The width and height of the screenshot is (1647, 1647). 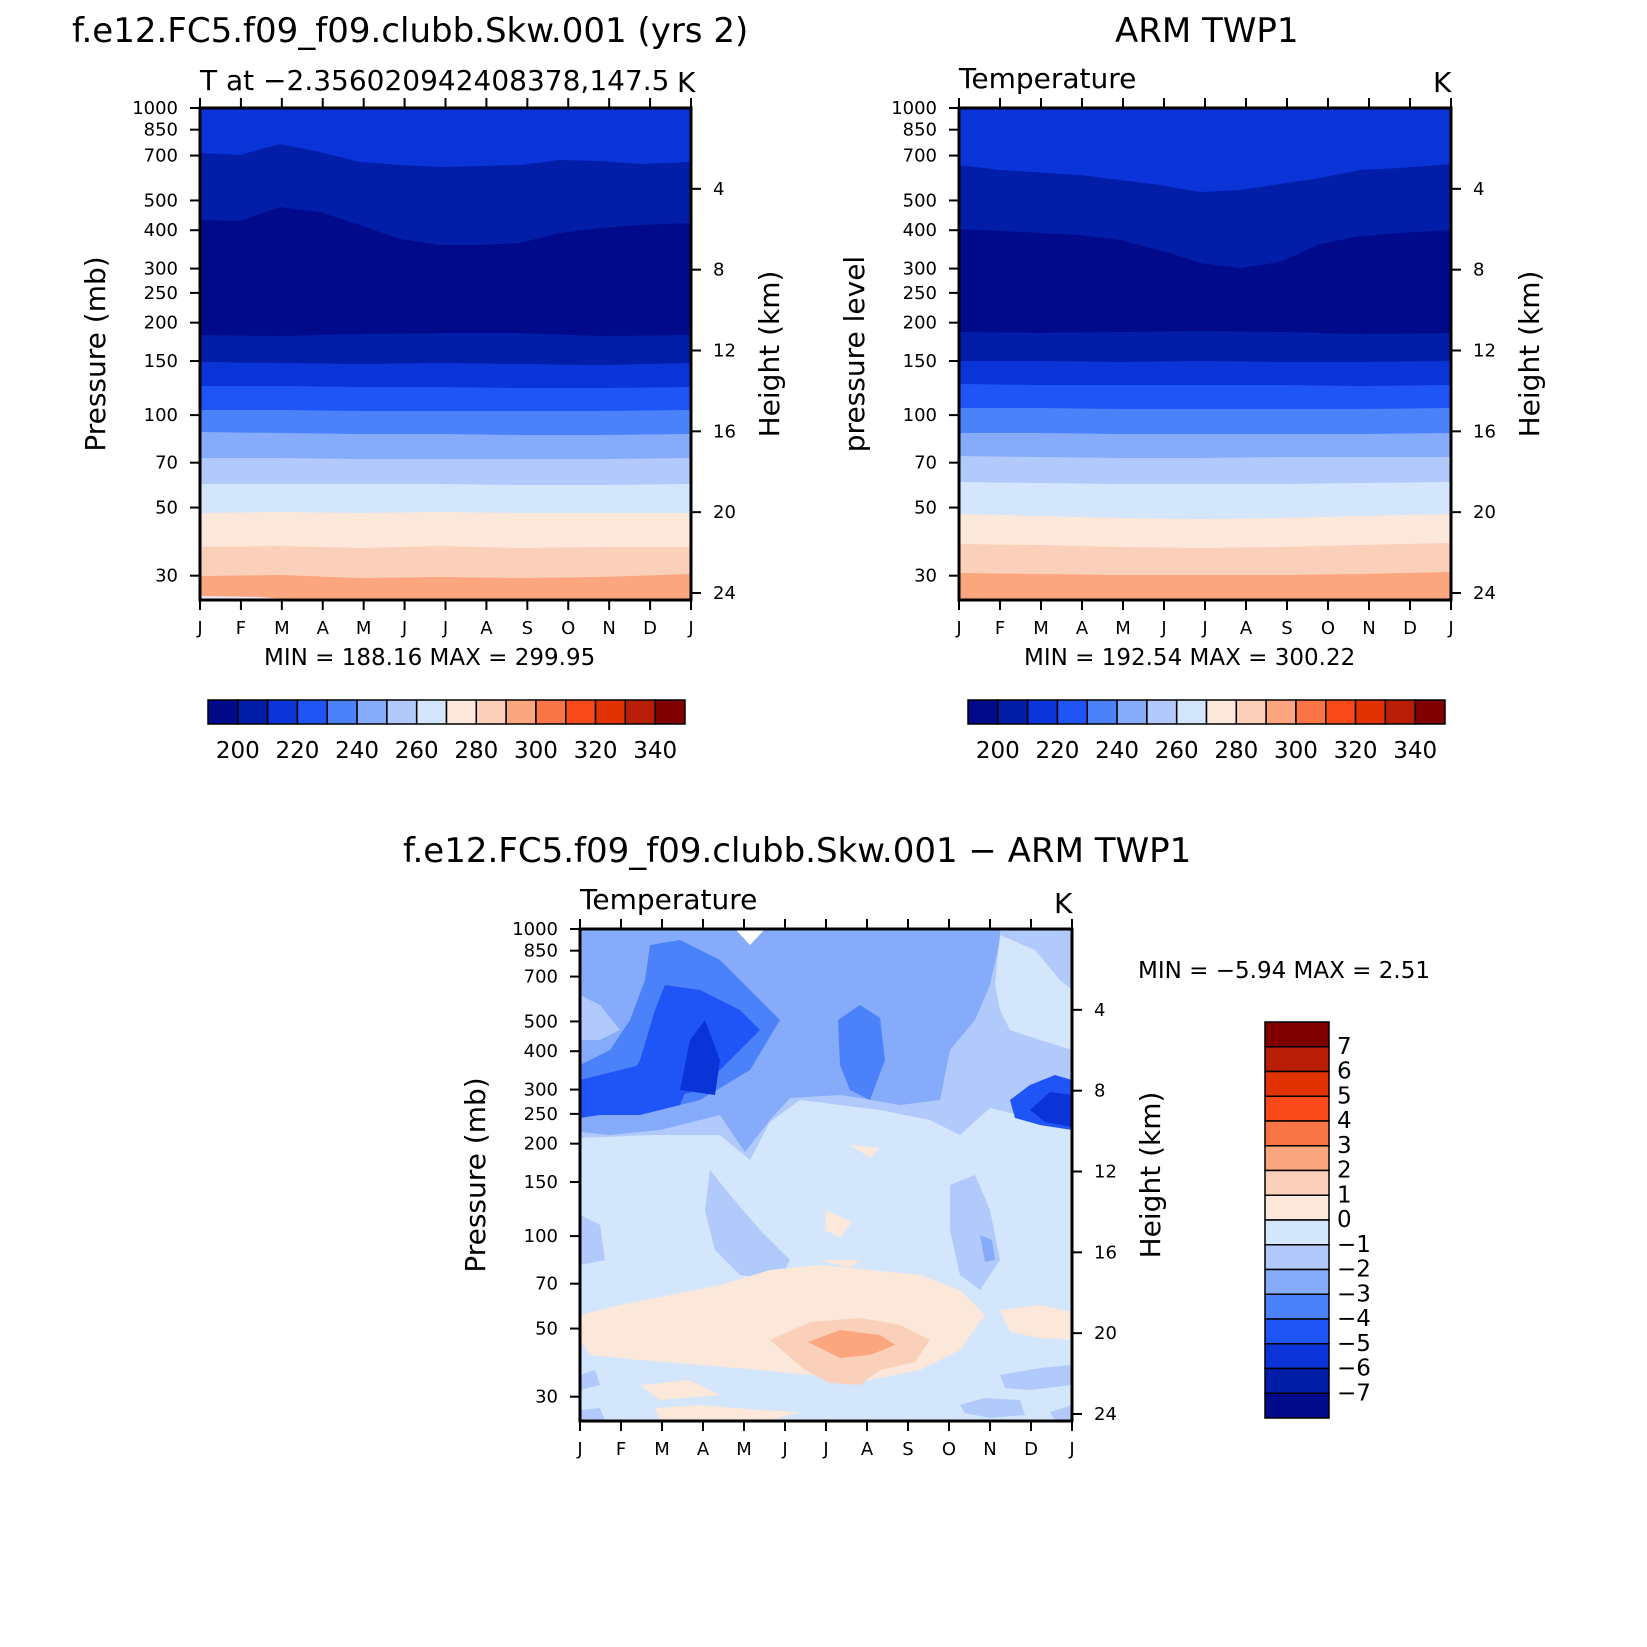 I want to click on colorbar-label: 340, so click(x=1415, y=751).